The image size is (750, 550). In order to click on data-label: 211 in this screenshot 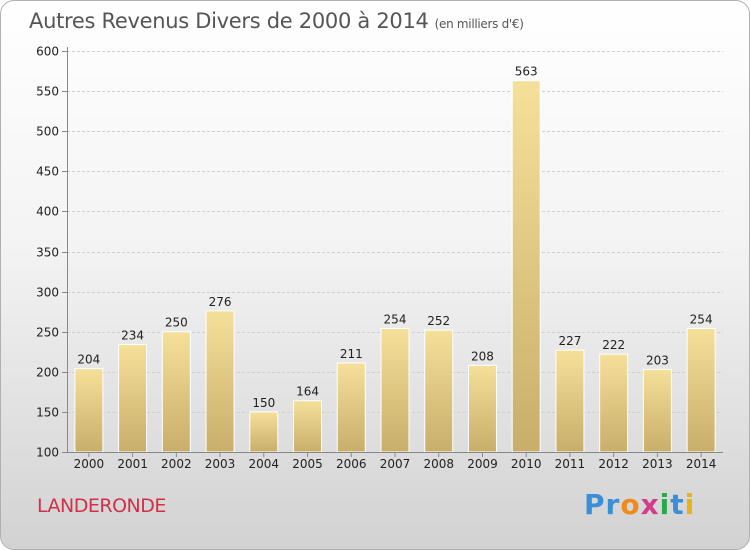, I will do `click(351, 354)`.